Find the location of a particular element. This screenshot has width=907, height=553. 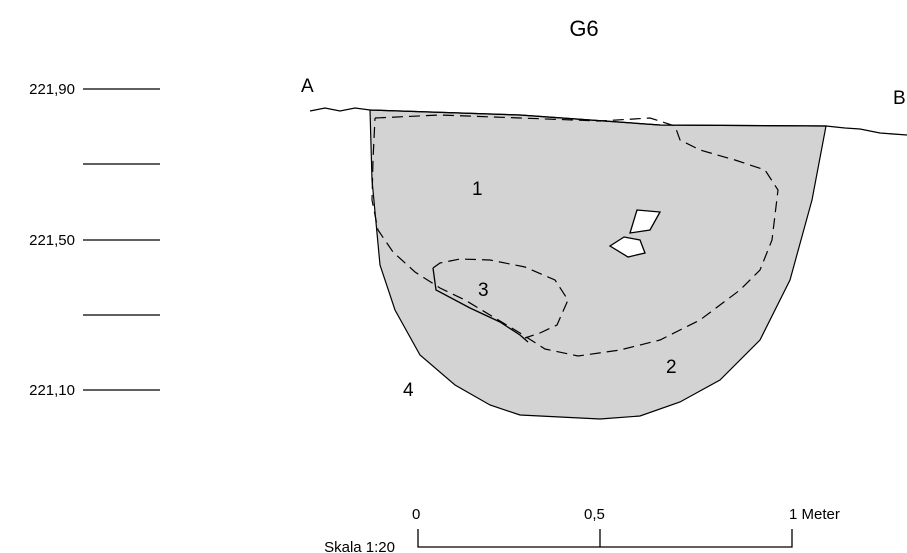

elevation-label-221-90: 221,90 is located at coordinates (52, 89).